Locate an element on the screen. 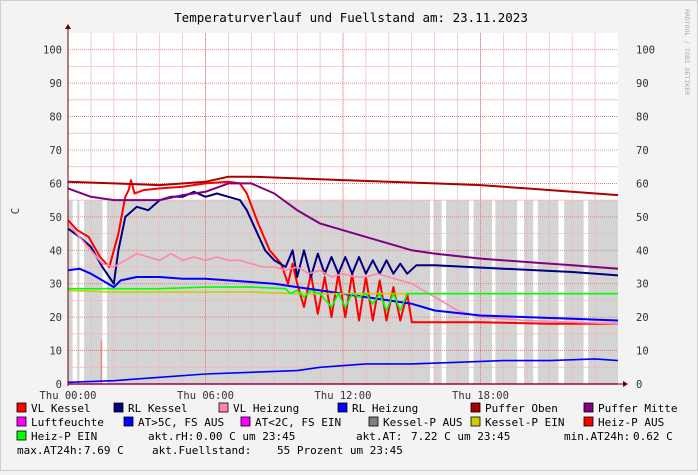 This screenshot has width=698, height=475. legend-label: Heiz-P AUS is located at coordinates (631, 422).